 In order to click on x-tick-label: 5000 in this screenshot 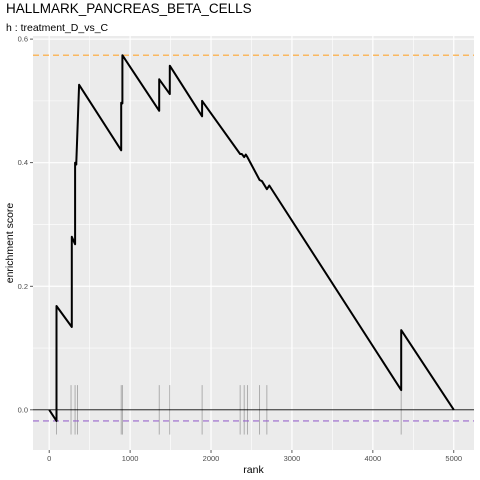, I will do `click(453, 458)`.